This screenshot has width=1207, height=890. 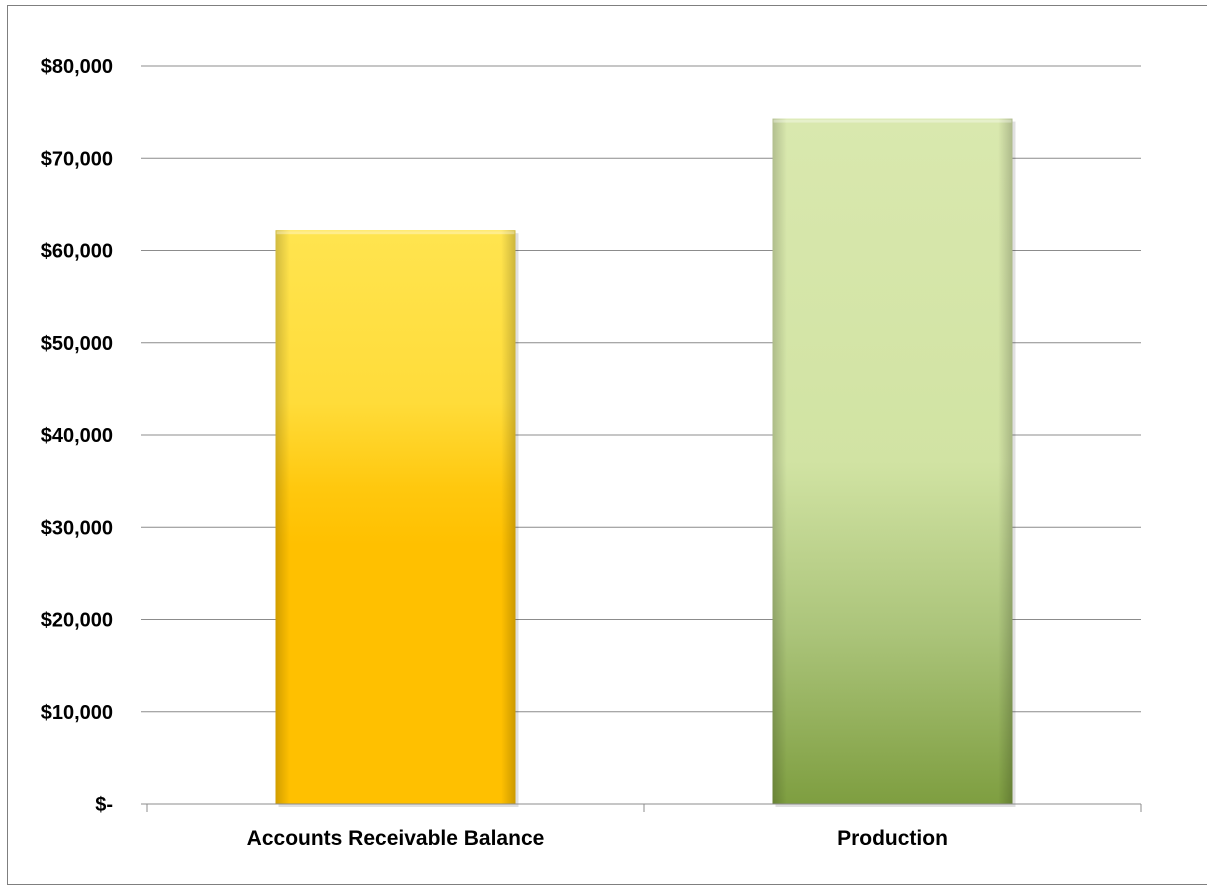 I want to click on y-tick-label: $60,000, so click(x=77, y=252).